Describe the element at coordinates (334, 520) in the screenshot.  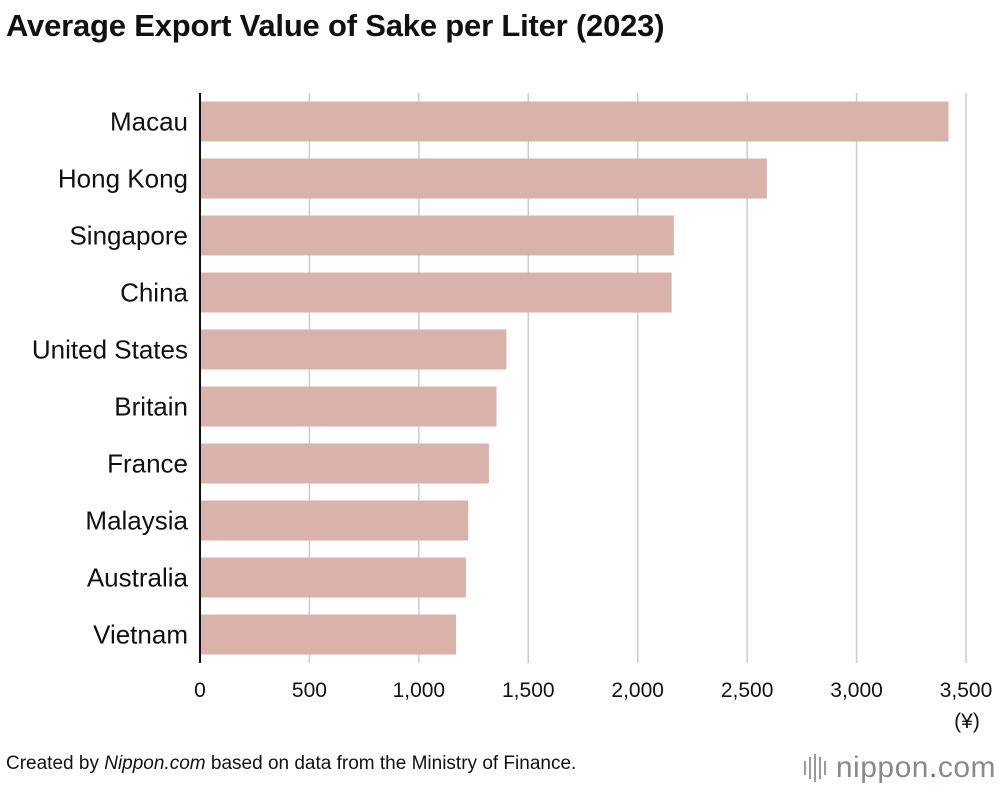
I see `bar-malaysia` at that location.